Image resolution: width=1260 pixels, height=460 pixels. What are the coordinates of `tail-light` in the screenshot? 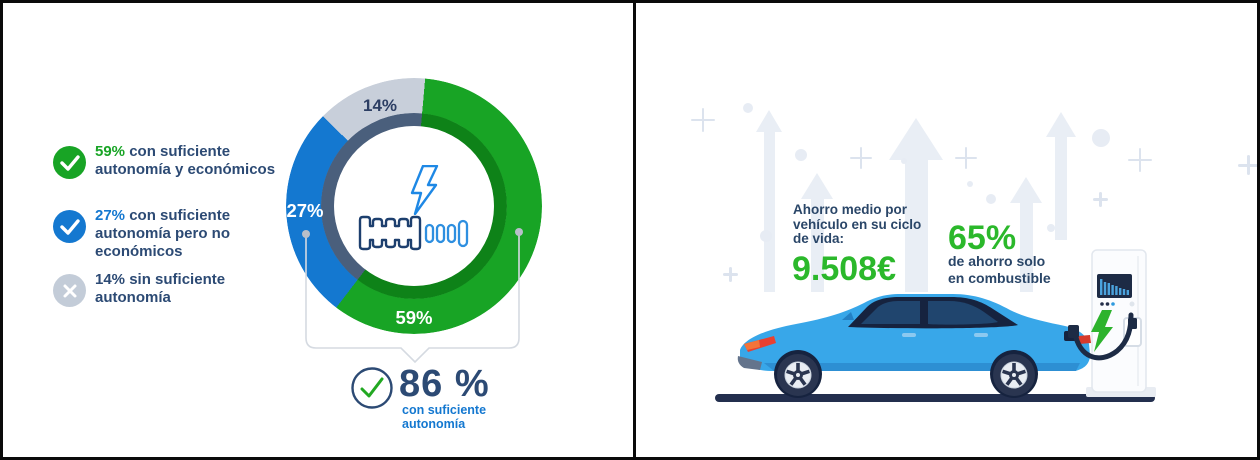 It's located at (1084, 339).